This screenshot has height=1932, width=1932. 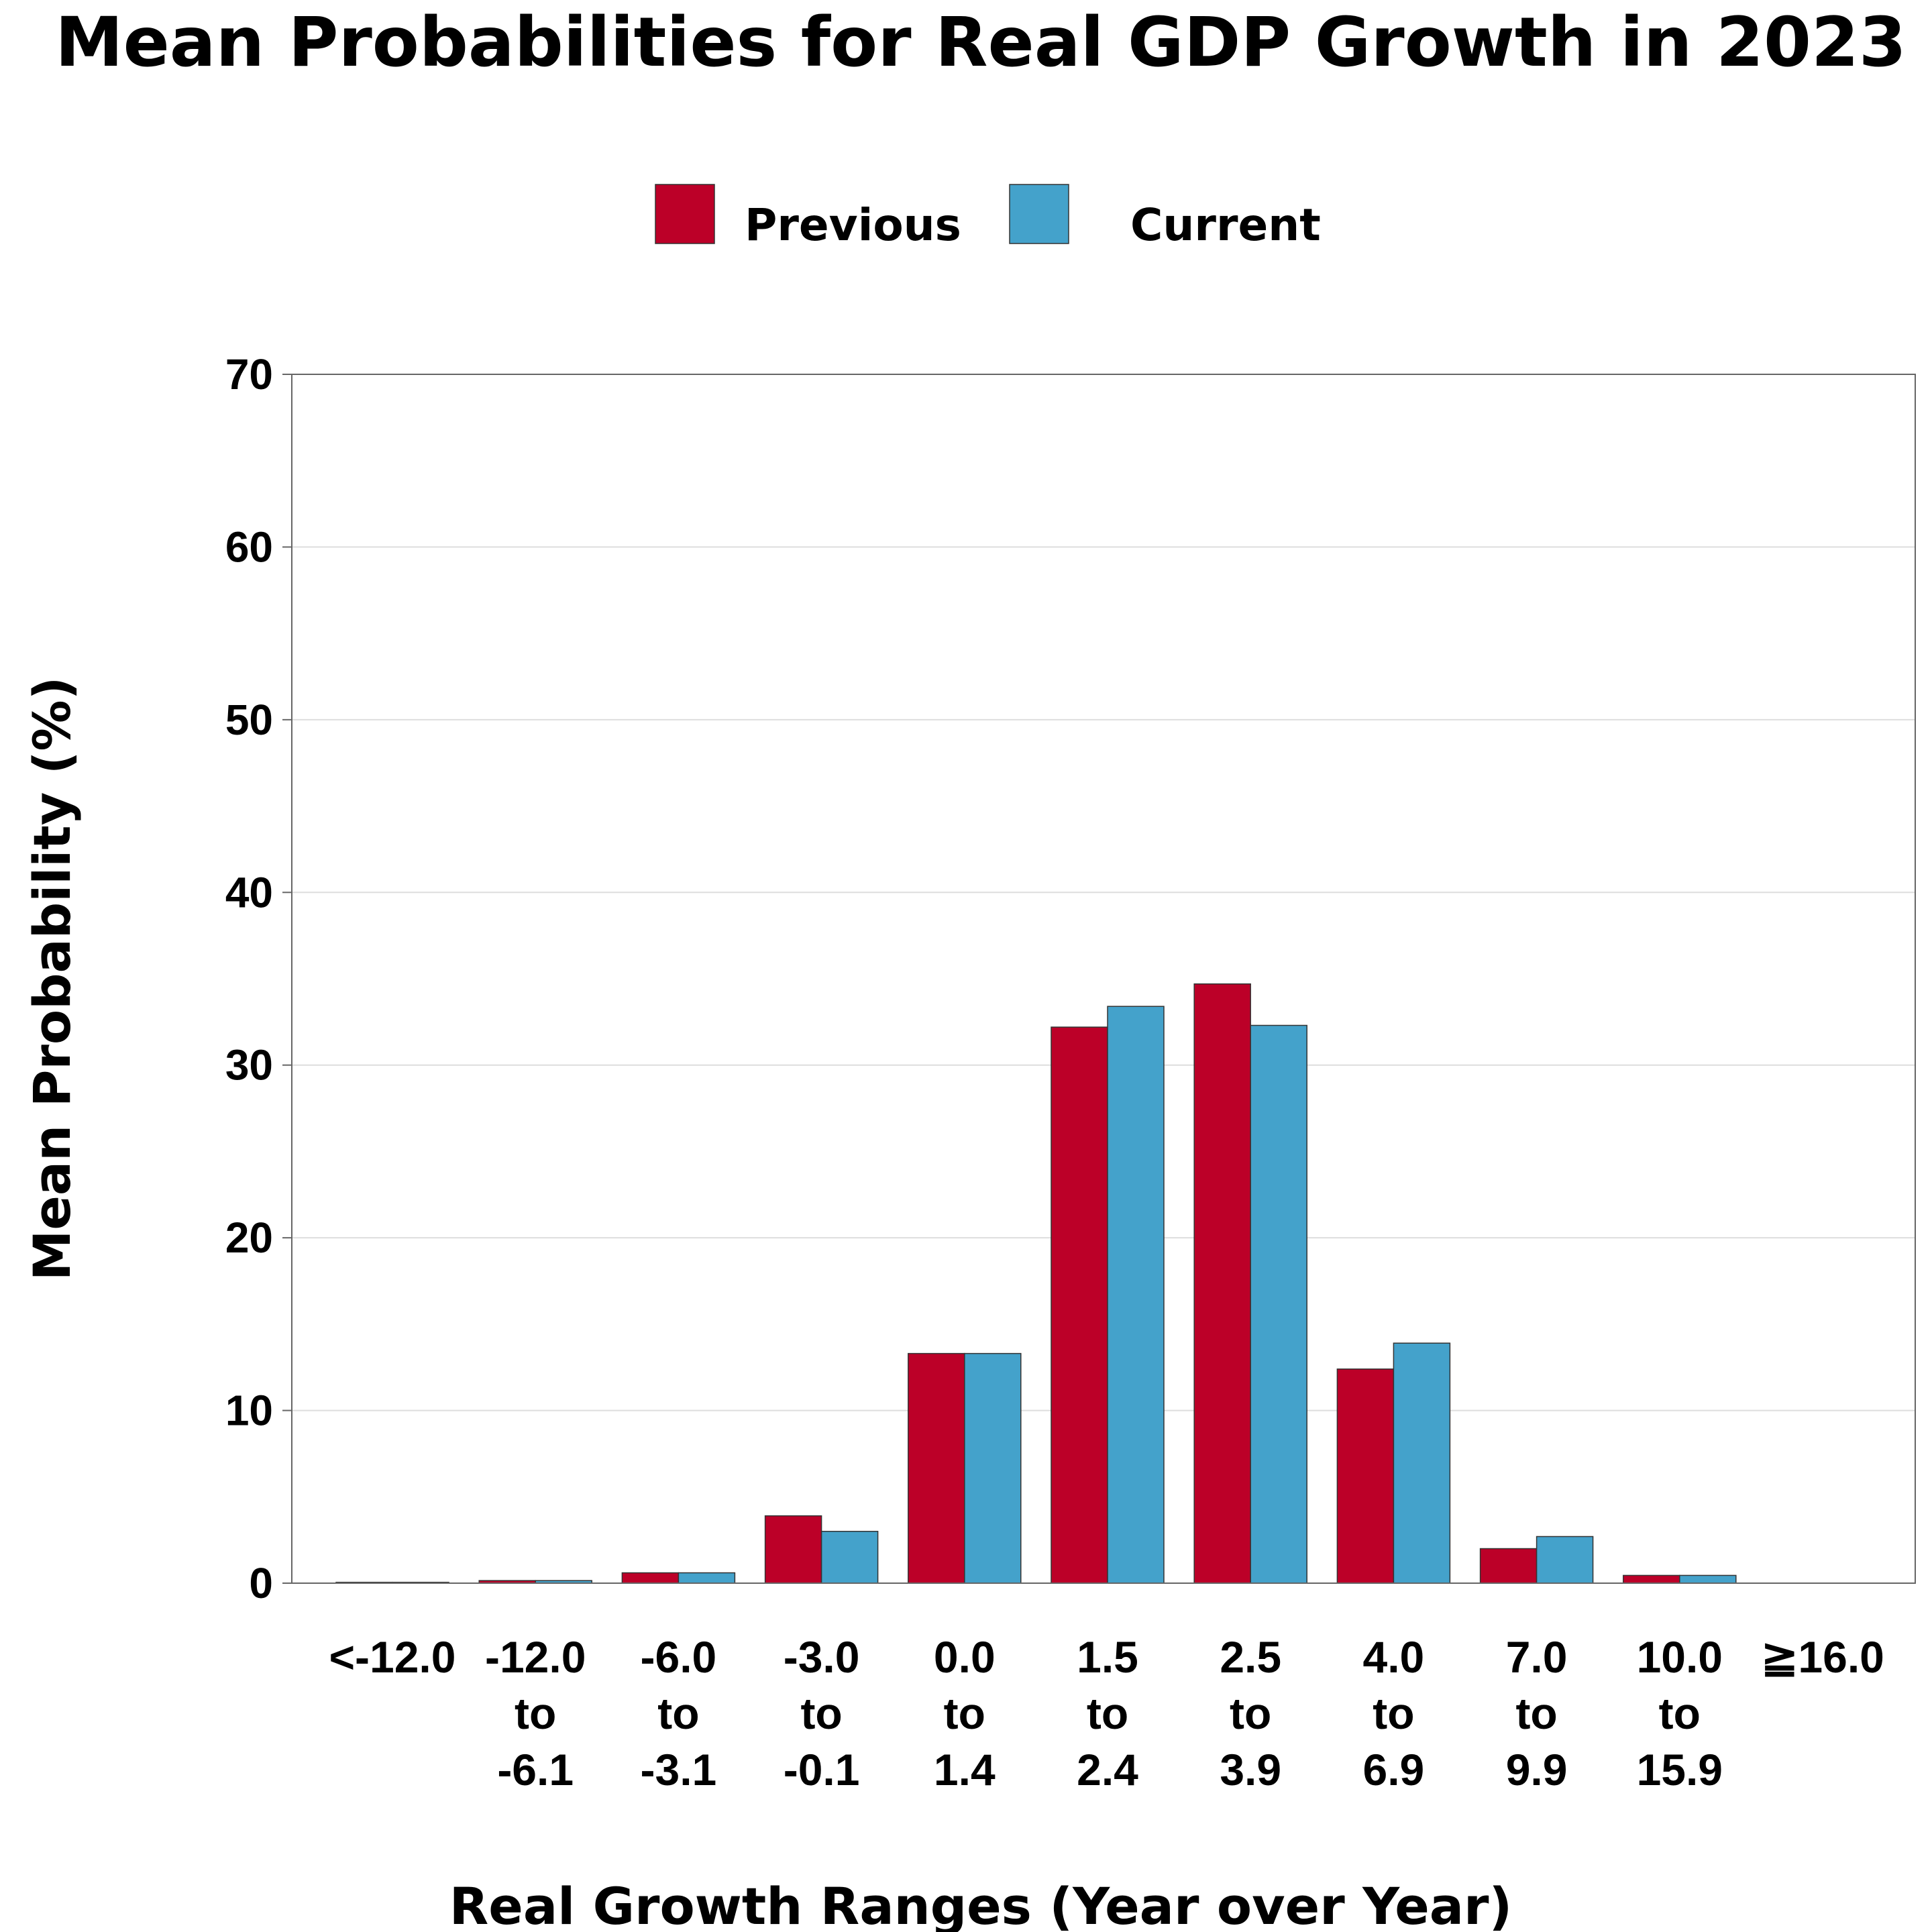 What do you see at coordinates (52, 979) in the screenshot?
I see `y-axis-title: Mean Probability (%)` at bounding box center [52, 979].